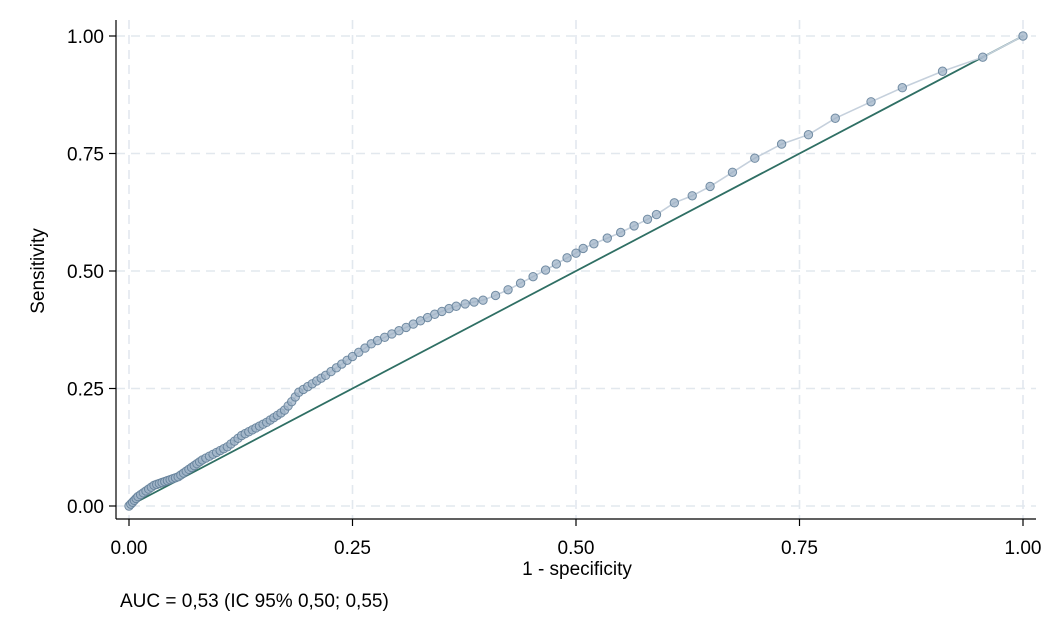  What do you see at coordinates (576, 548) in the screenshot?
I see `x-tick-label: 0.50` at bounding box center [576, 548].